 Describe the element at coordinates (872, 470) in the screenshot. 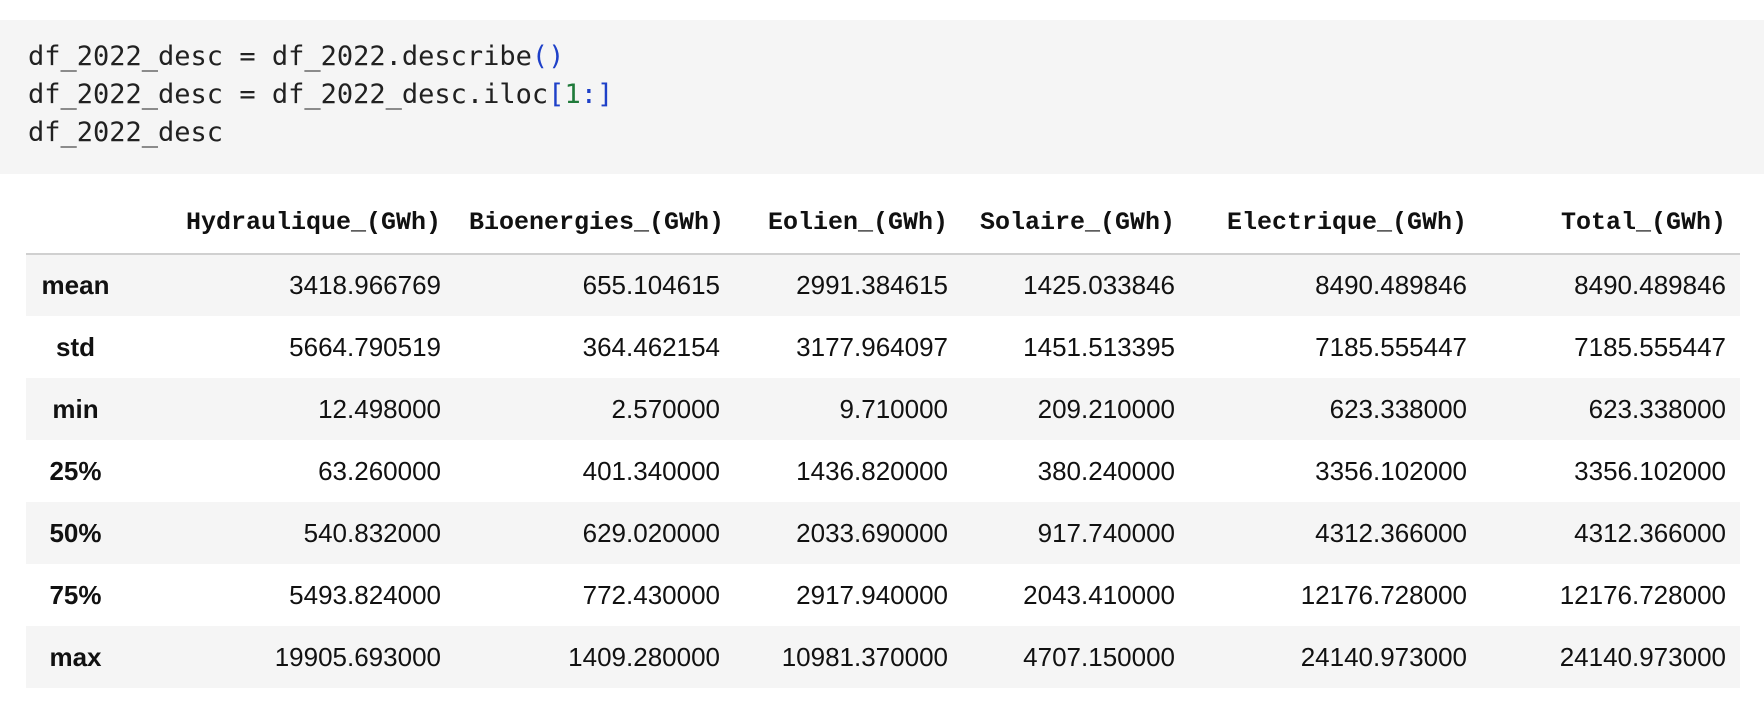

I see `table-cell: 1436.820000` at that location.